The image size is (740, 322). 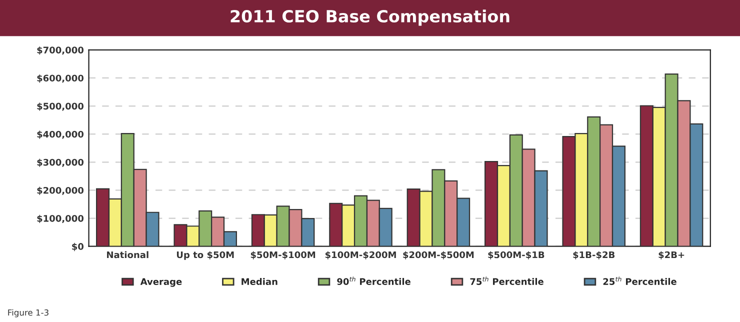 I want to click on caption: Figure 1-3, so click(x=28, y=313).